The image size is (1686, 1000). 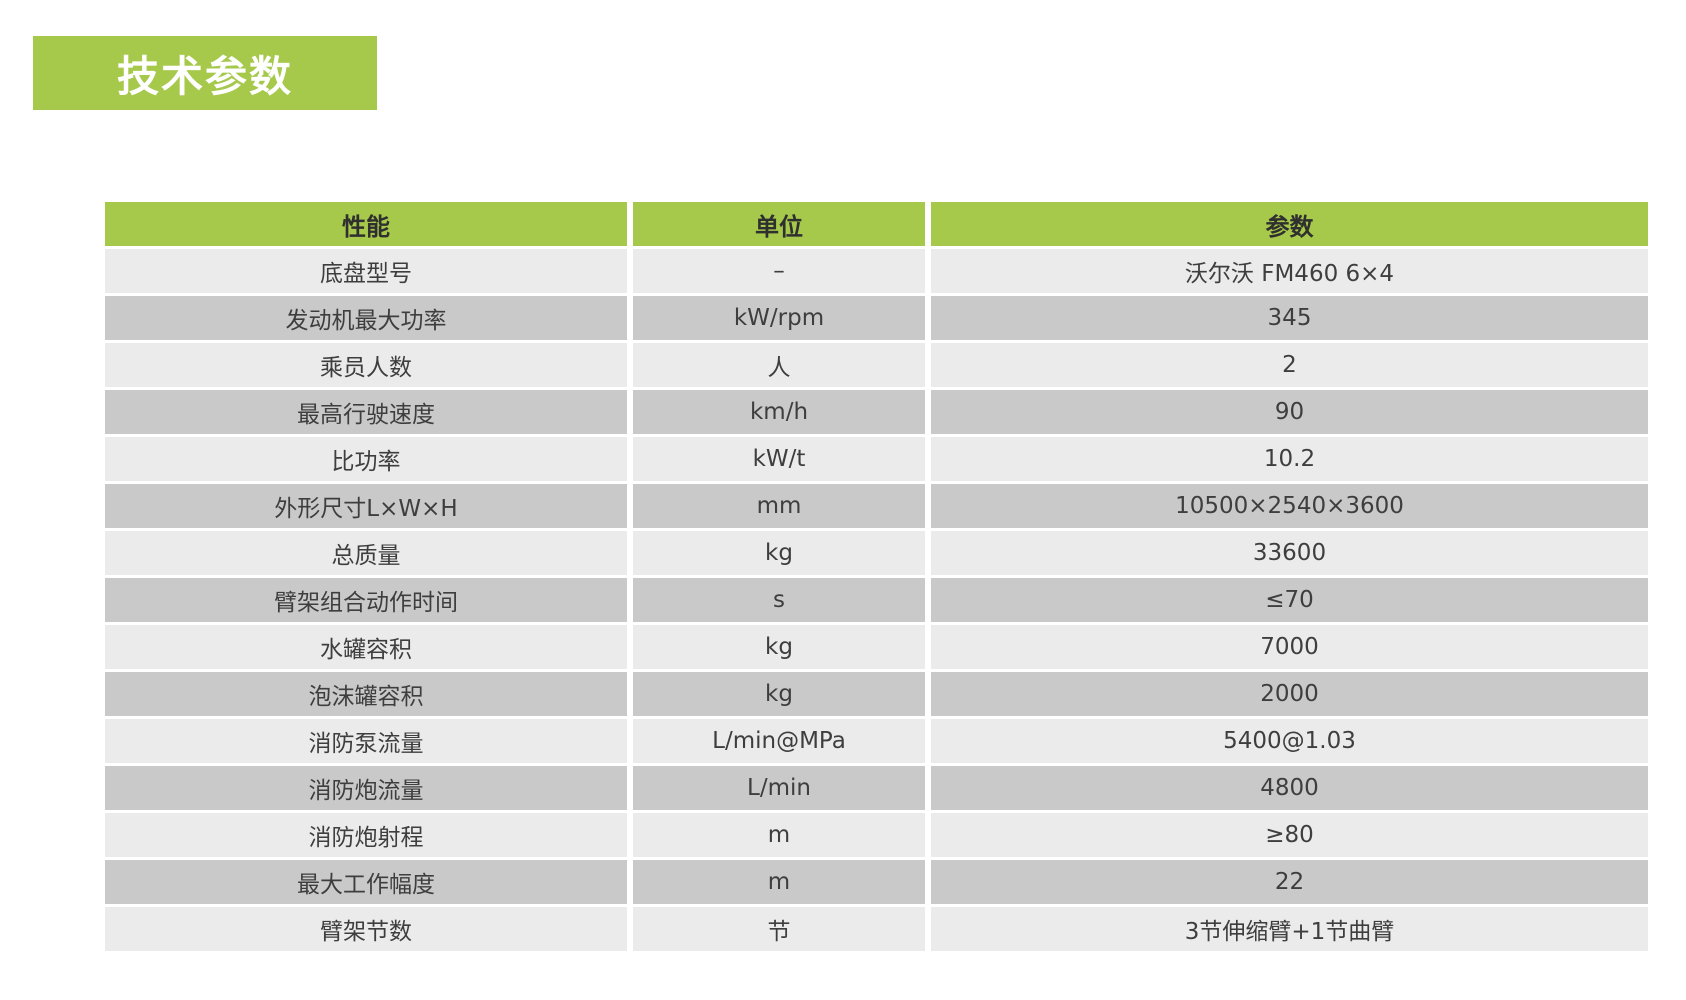 What do you see at coordinates (1289, 788) in the screenshot?
I see `spec-value-cell: 4800` at bounding box center [1289, 788].